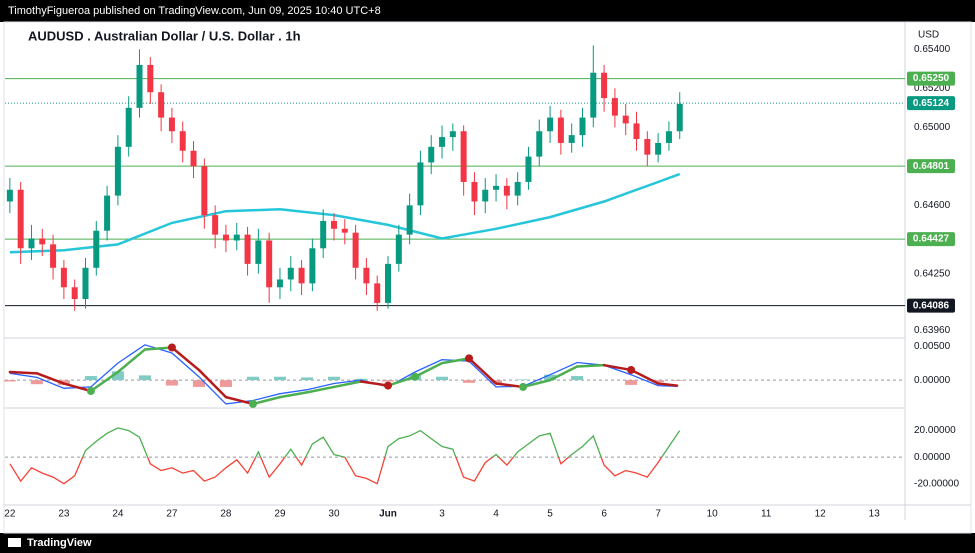 The height and width of the screenshot is (553, 975). Describe the element at coordinates (14, 542) in the screenshot. I see `logo-mark` at that location.